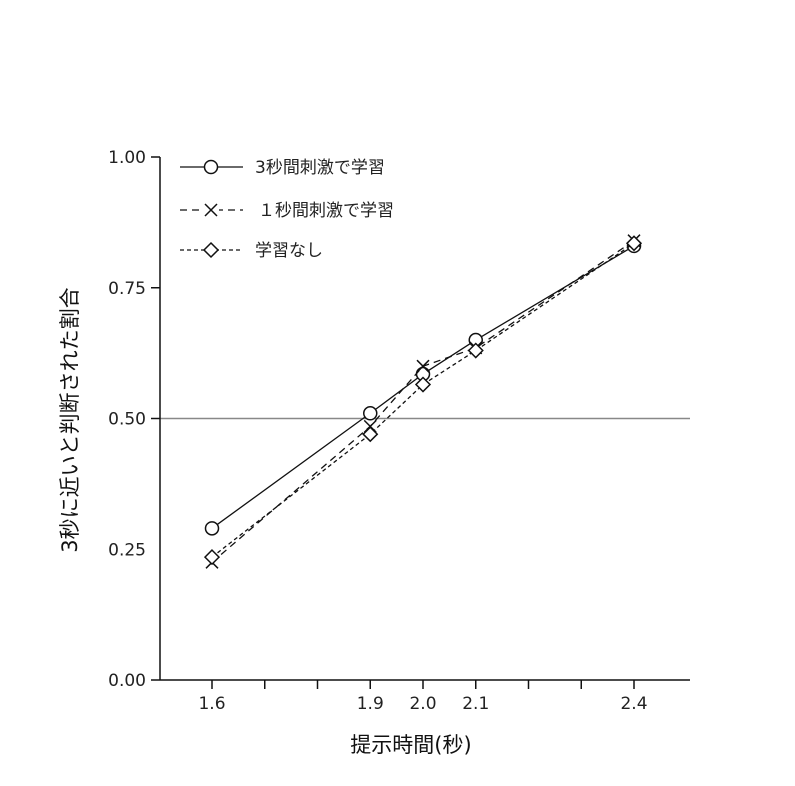 Image resolution: width=795 pixels, height=786 pixels. I want to click on x-tick-label: 2.1, so click(475, 704).